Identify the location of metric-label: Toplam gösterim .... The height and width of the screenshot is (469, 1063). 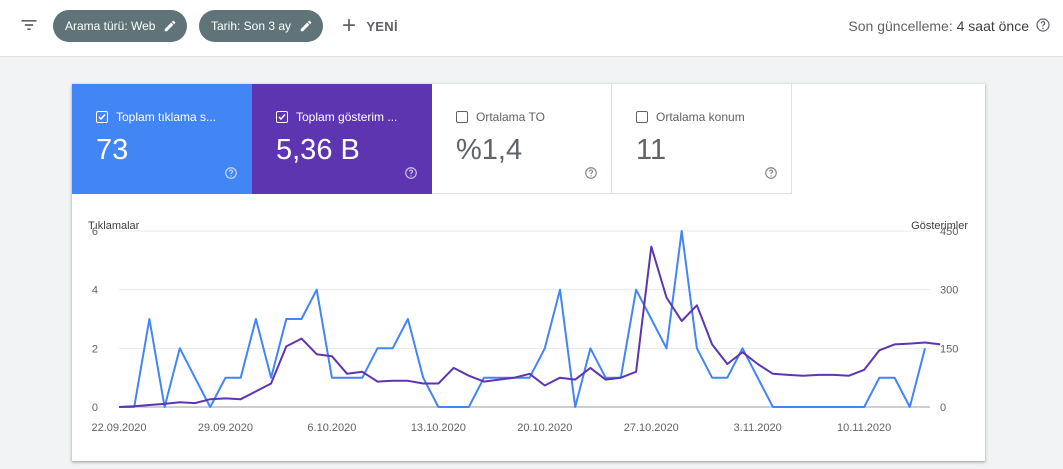
(347, 117).